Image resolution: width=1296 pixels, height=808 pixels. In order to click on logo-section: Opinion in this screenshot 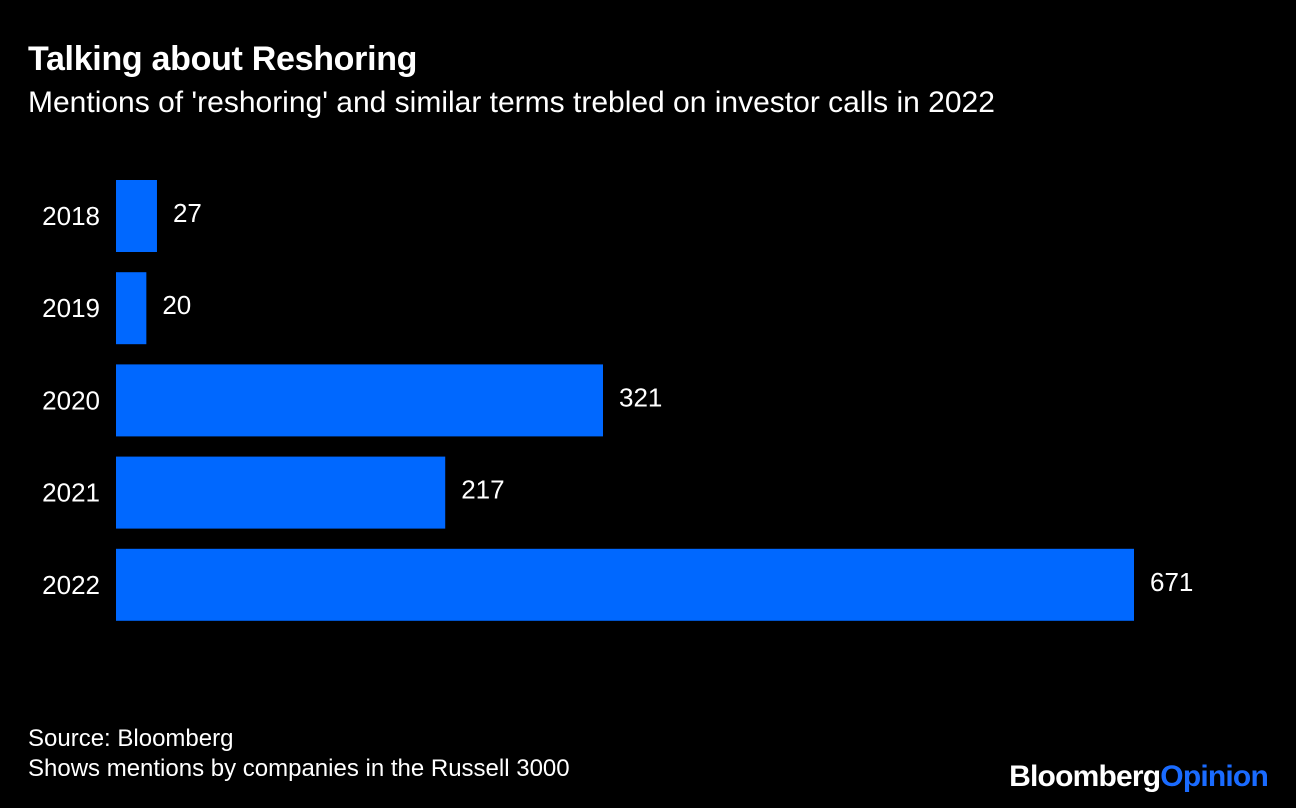, I will do `click(1214, 776)`.